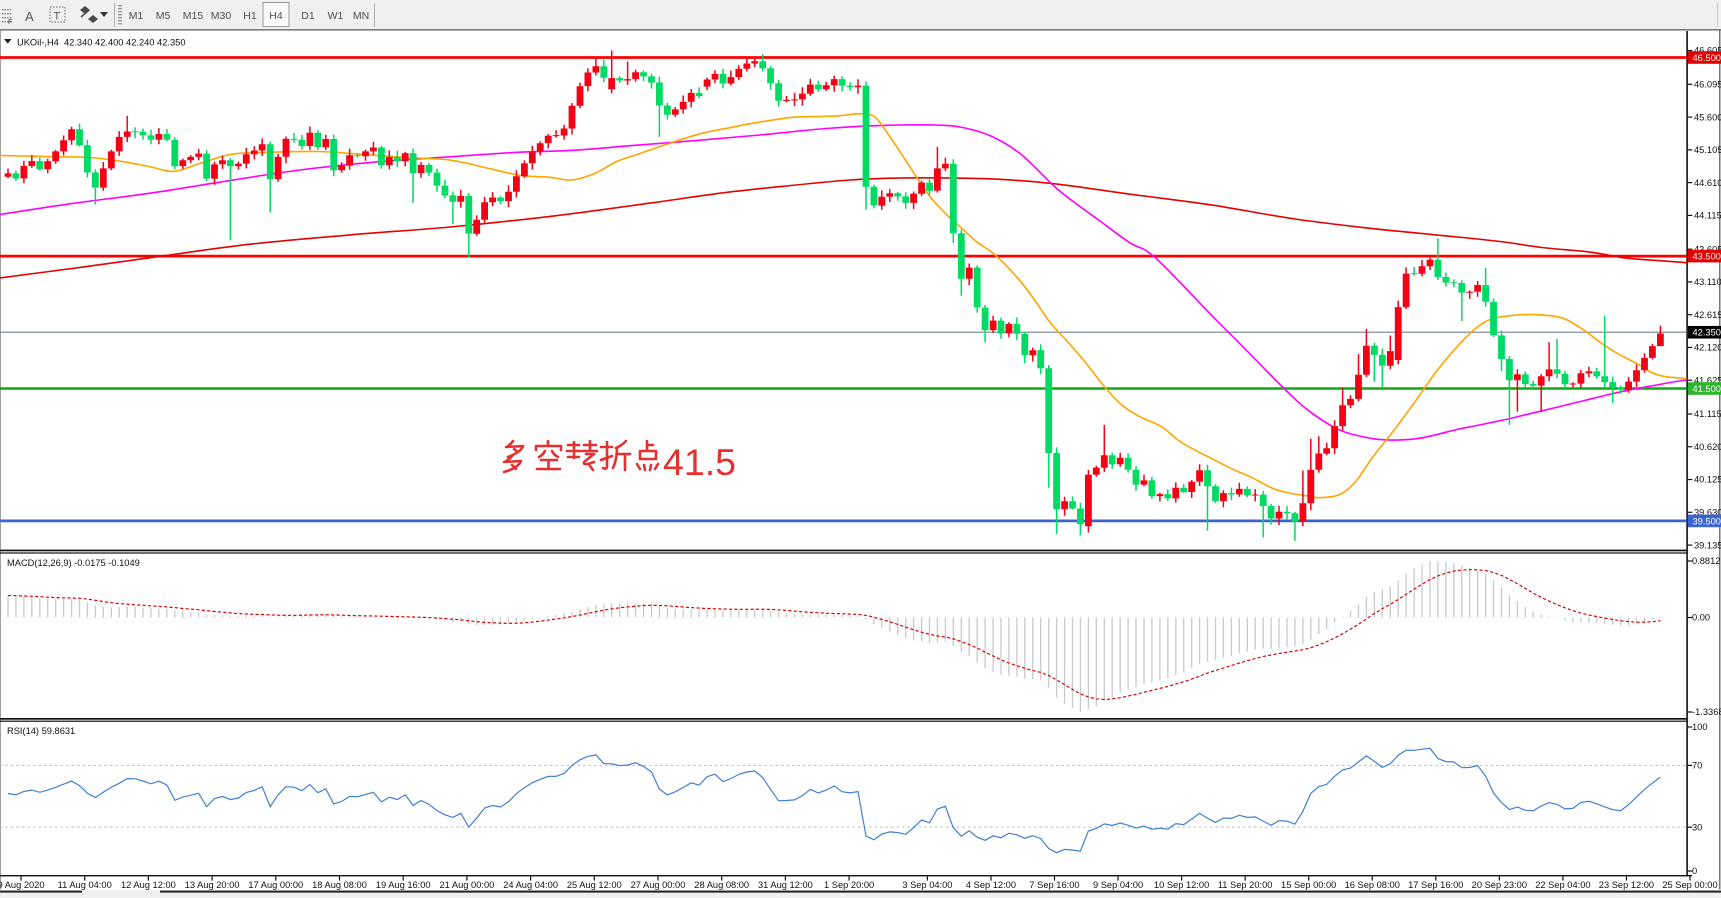 The width and height of the screenshot is (1721, 898). Describe the element at coordinates (403, 885) in the screenshot. I see `svg-text: 19 Aug 16:00` at that location.